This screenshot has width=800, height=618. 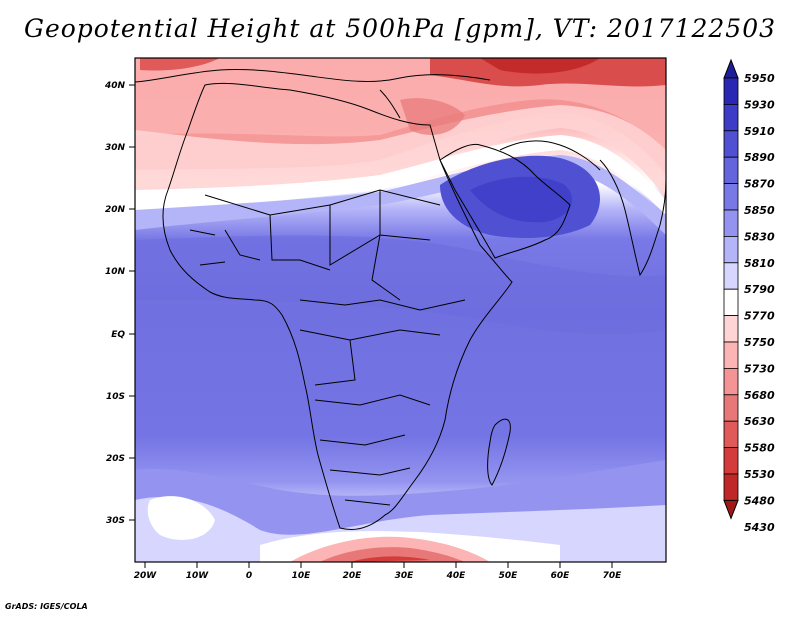 I want to click on colorbar-label: 5580, so click(x=759, y=448).